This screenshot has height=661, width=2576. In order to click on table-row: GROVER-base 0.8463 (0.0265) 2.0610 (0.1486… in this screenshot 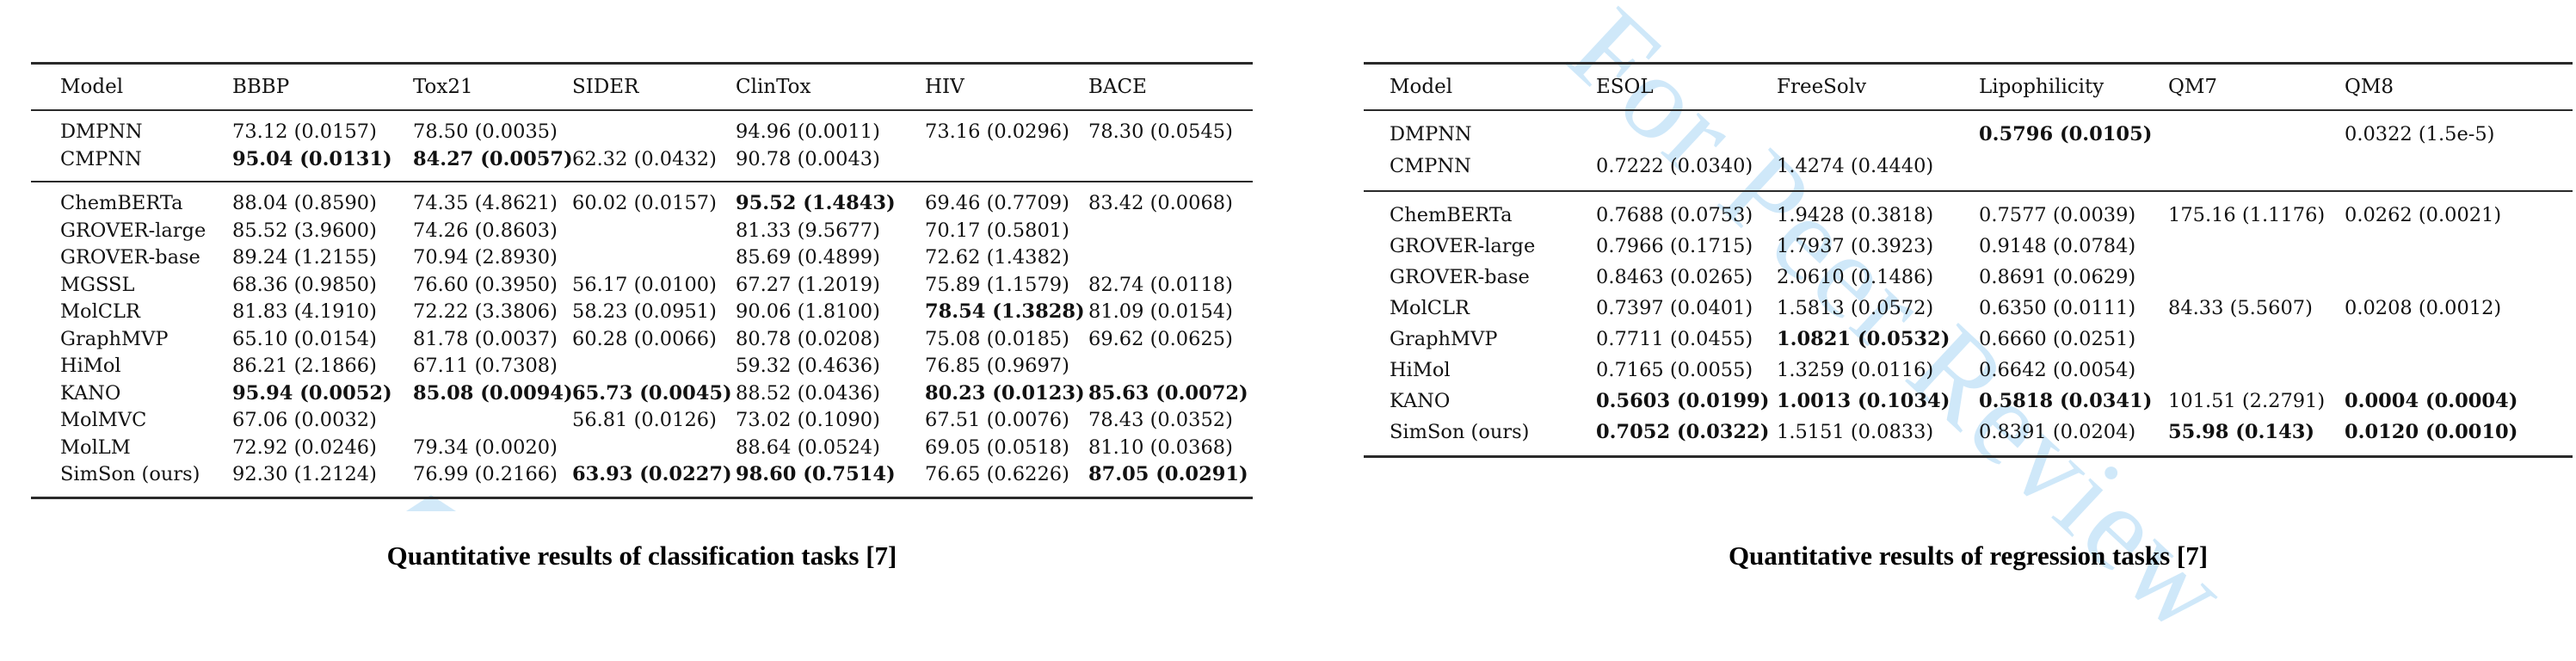, I will do `click(1969, 278)`.